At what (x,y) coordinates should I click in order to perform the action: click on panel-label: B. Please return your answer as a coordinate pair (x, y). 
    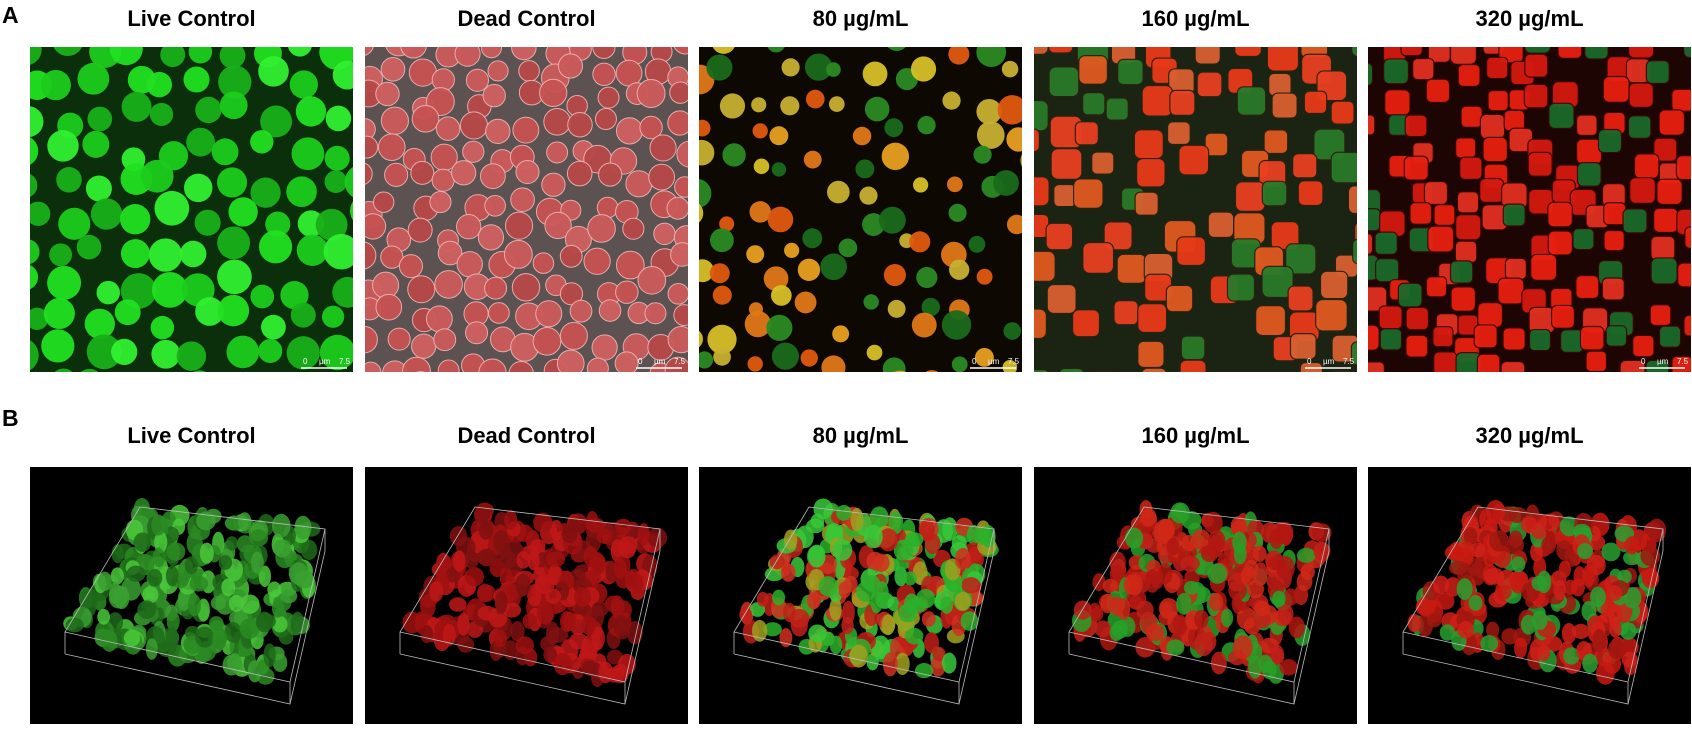
    Looking at the image, I should click on (10, 418).